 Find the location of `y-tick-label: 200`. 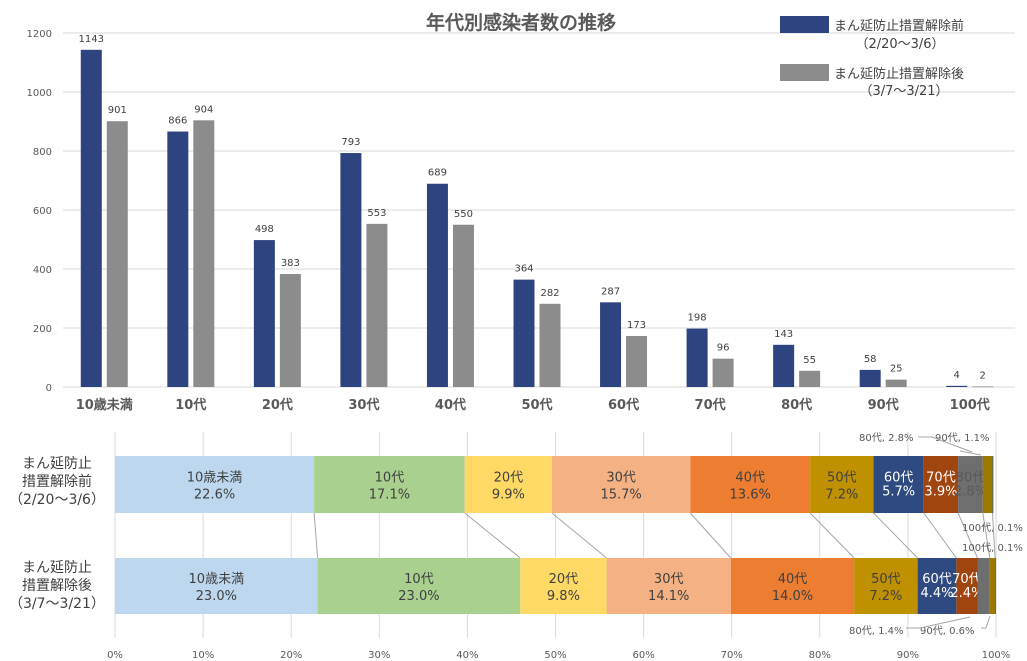

y-tick-label: 200 is located at coordinates (42, 329).